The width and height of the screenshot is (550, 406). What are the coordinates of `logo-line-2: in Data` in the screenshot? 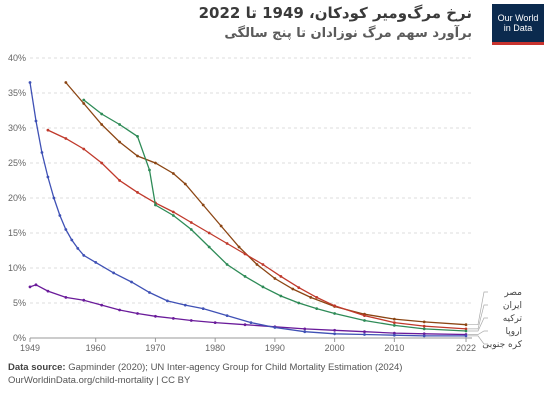 It's located at (518, 28).